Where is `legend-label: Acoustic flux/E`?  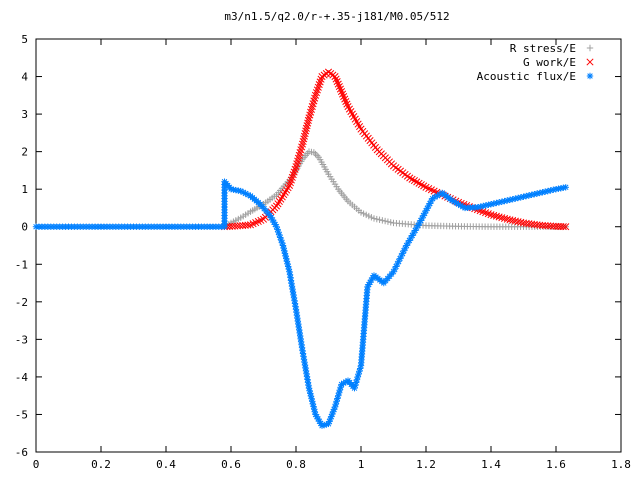 legend-label: Acoustic flux/E is located at coordinates (526, 76).